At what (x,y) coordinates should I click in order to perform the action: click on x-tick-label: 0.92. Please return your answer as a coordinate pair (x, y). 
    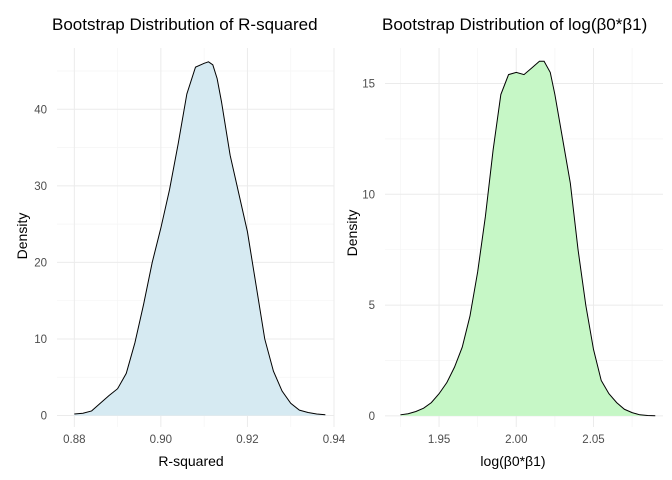
    Looking at the image, I should click on (247, 440).